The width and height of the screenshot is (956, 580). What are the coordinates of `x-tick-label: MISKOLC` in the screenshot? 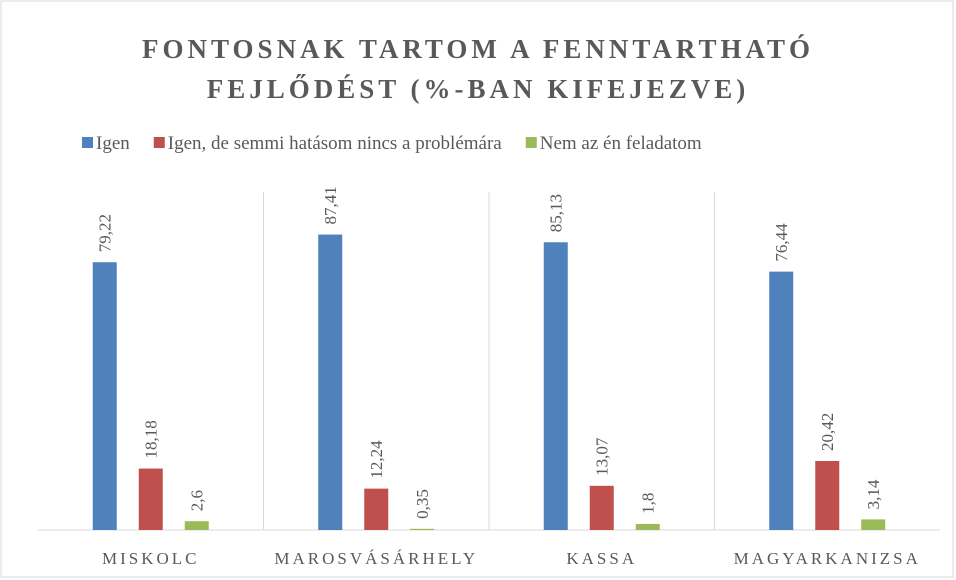 It's located at (151, 558).